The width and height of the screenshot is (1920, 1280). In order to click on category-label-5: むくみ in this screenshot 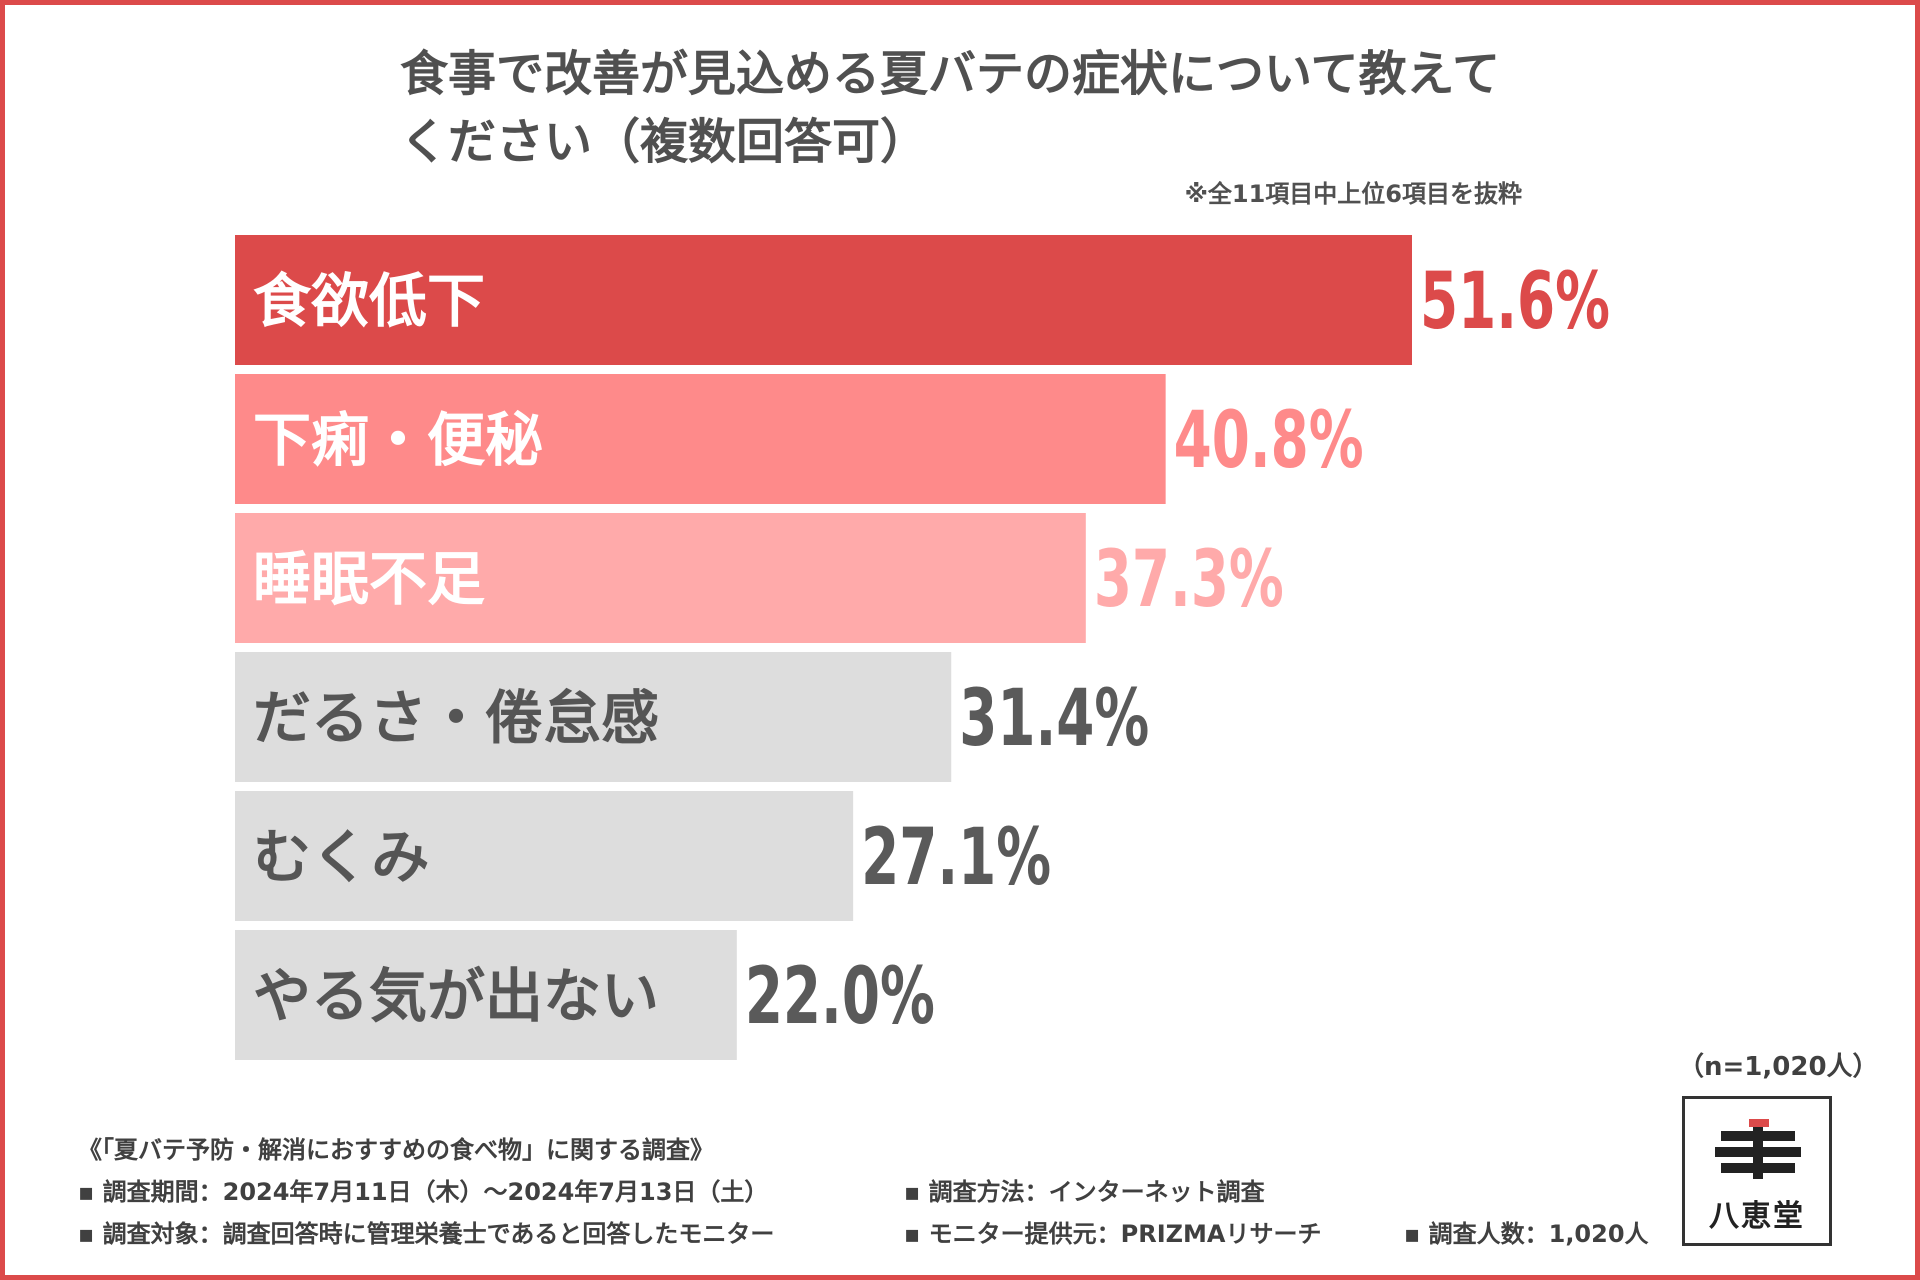, I will do `click(341, 857)`.